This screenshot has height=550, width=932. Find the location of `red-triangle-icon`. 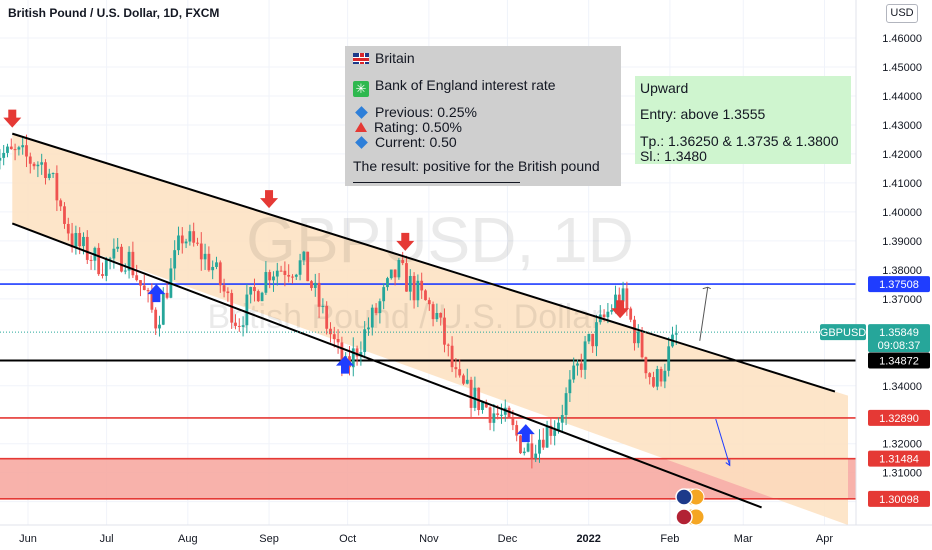

red-triangle-icon is located at coordinates (361, 127).